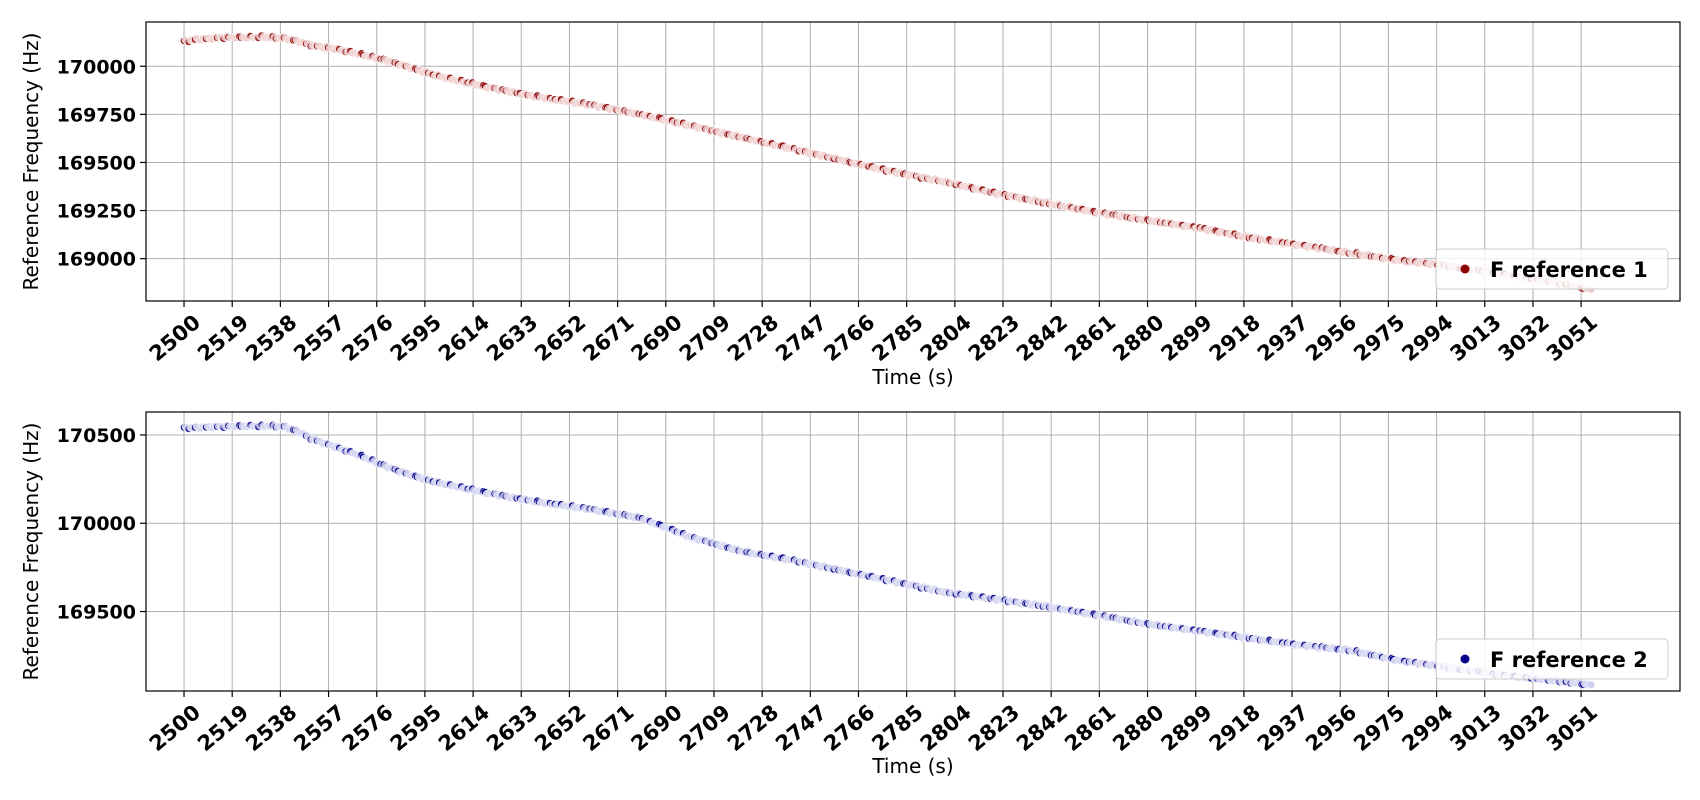 This screenshot has height=800, width=1700. I want to click on legend: F reference 2, so click(1552, 659).